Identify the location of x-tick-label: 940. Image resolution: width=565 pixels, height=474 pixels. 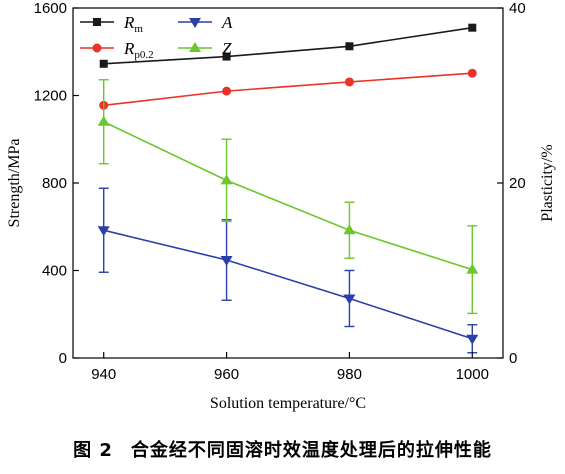
(103, 374).